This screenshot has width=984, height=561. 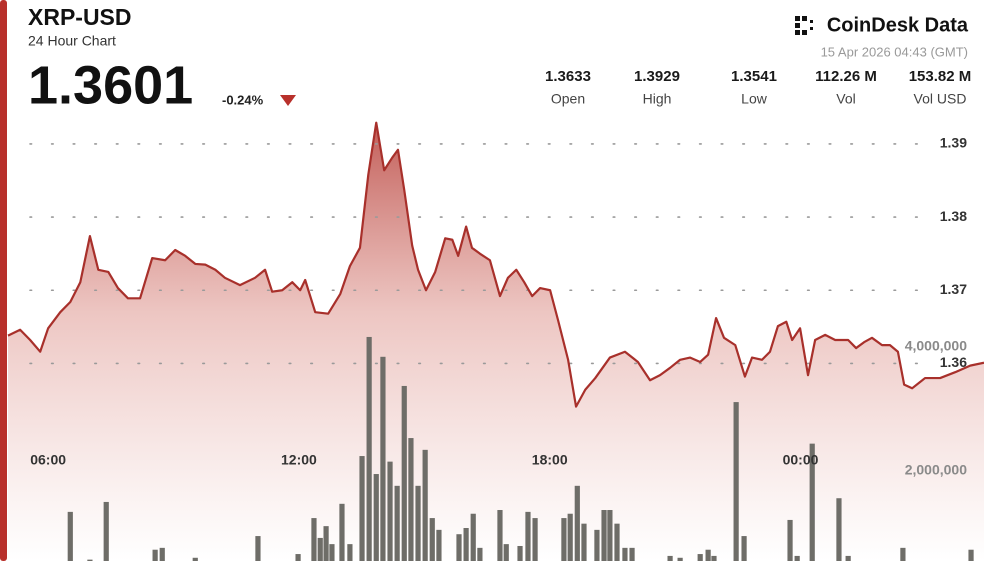 What do you see at coordinates (550, 460) in the screenshot?
I see `x-tick-label: 18:00` at bounding box center [550, 460].